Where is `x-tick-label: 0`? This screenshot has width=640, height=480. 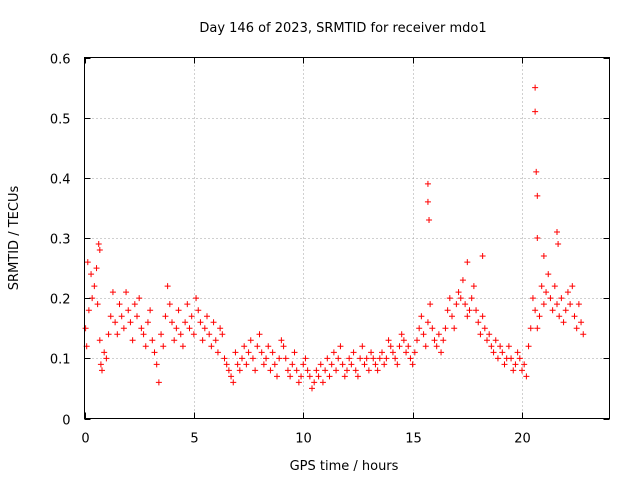
x-tick-label: 0 is located at coordinates (85, 439).